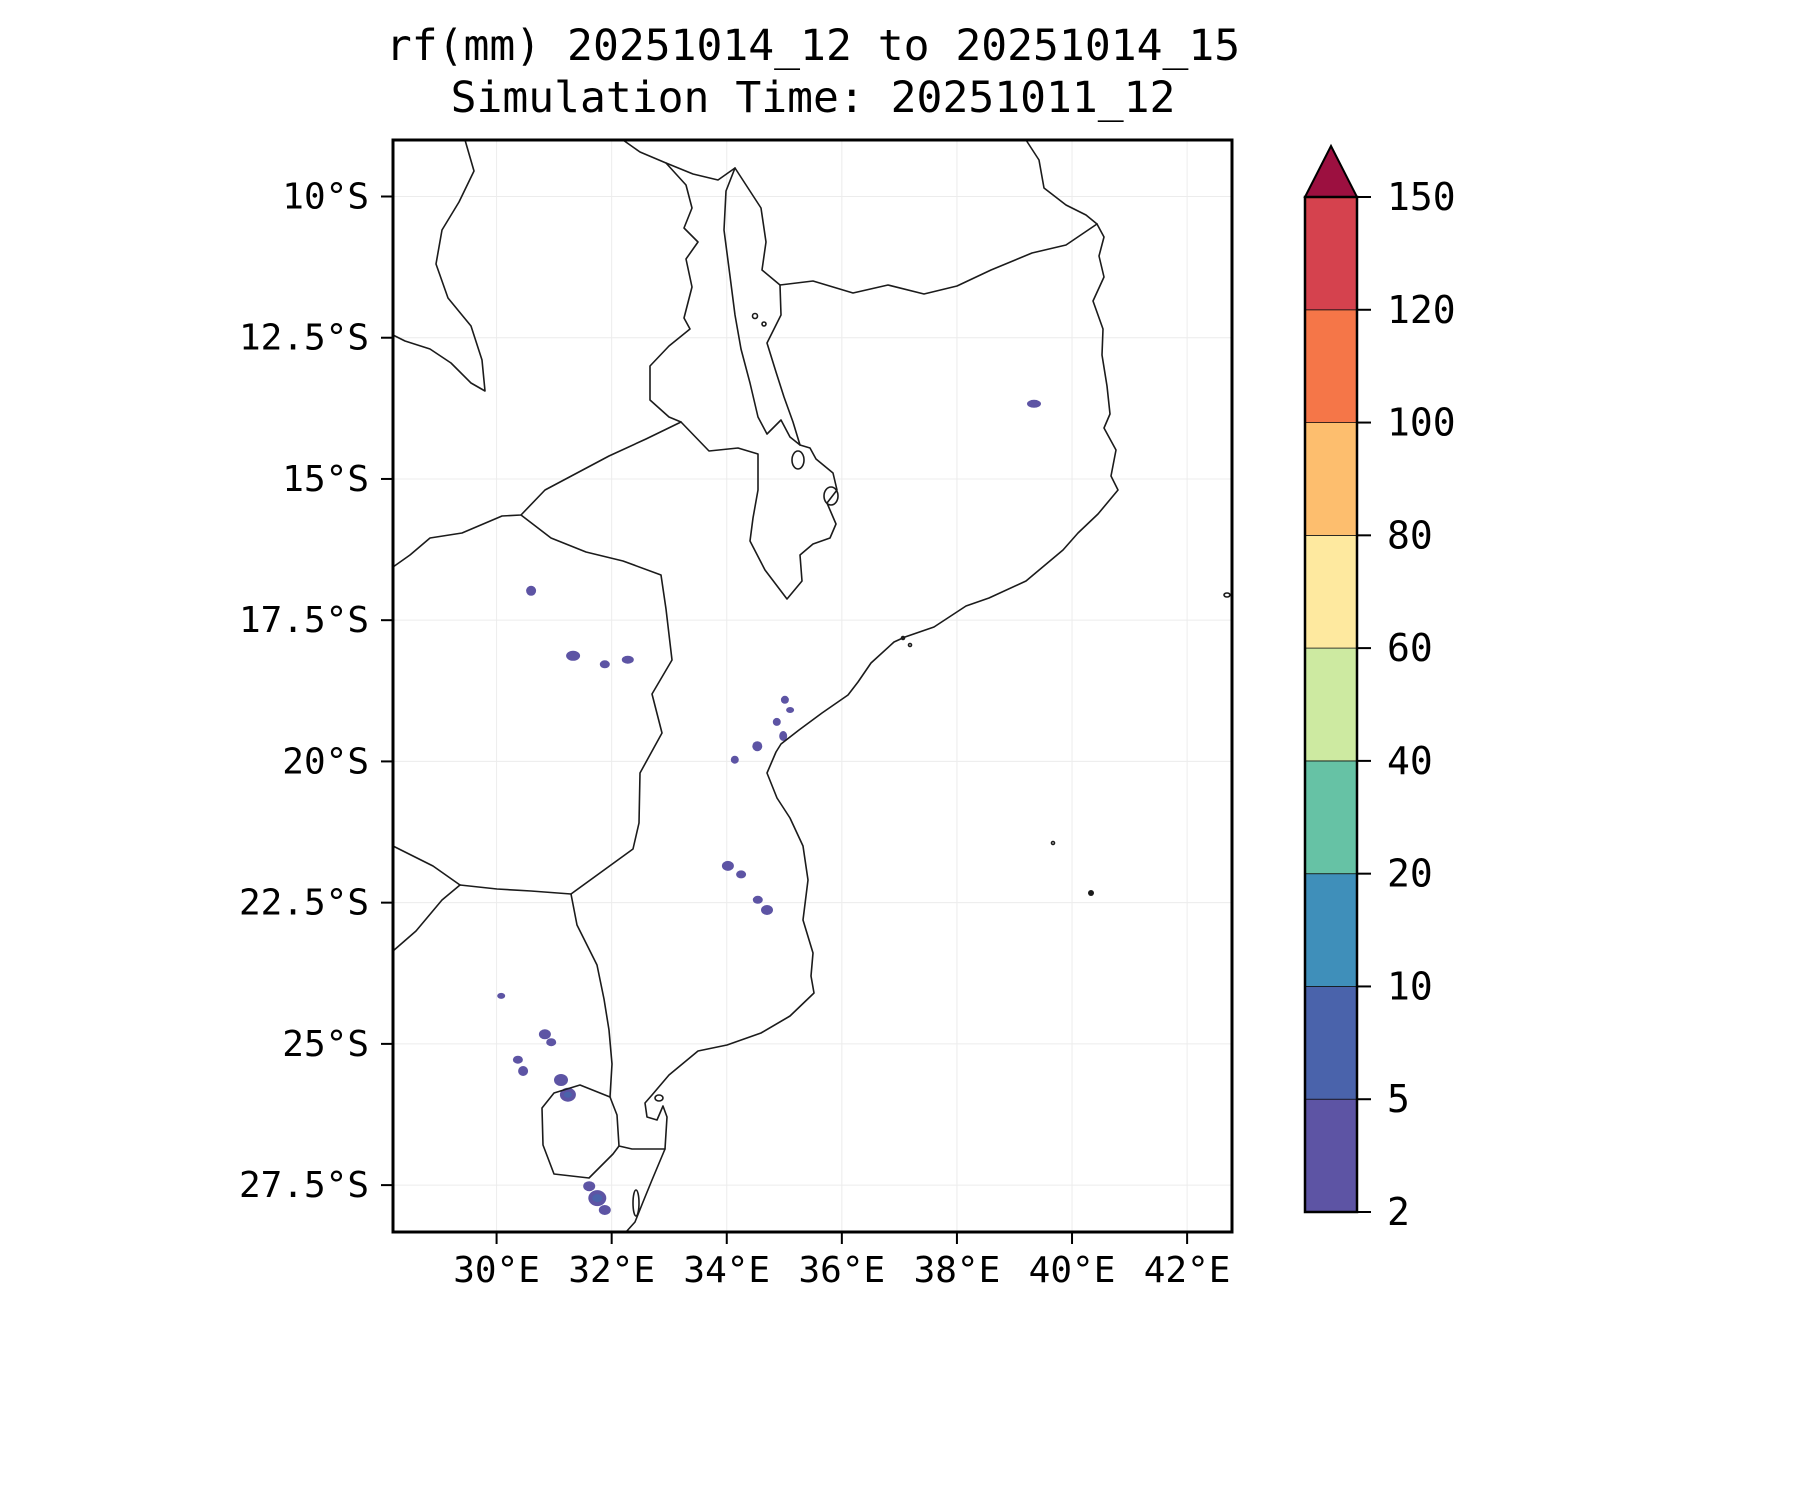 Image resolution: width=1800 pixels, height=1500 pixels. I want to click on colorbar-tick-label: 150, so click(1421, 197).